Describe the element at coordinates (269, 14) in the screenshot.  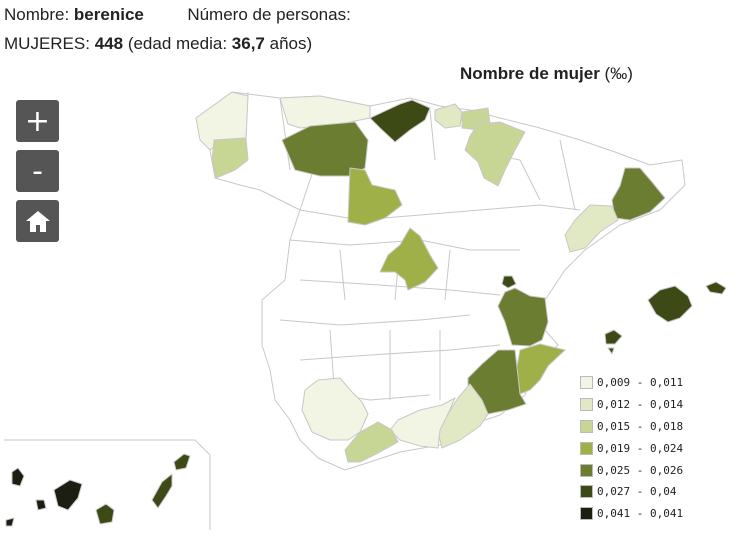
I see `persons-label: Número de personas:` at that location.